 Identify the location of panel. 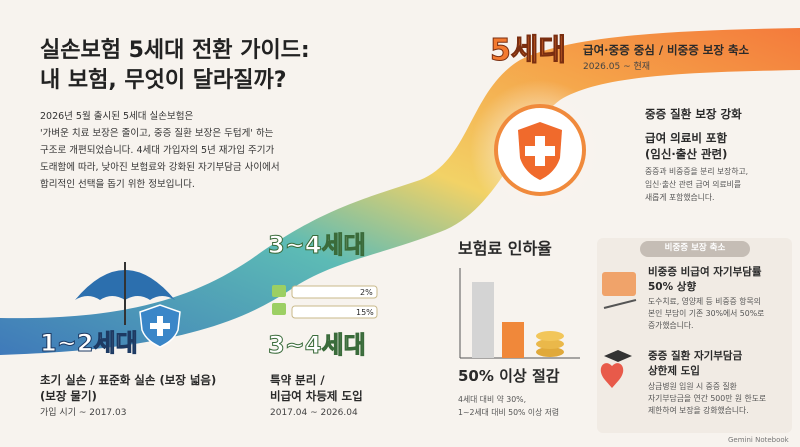
(694, 335).